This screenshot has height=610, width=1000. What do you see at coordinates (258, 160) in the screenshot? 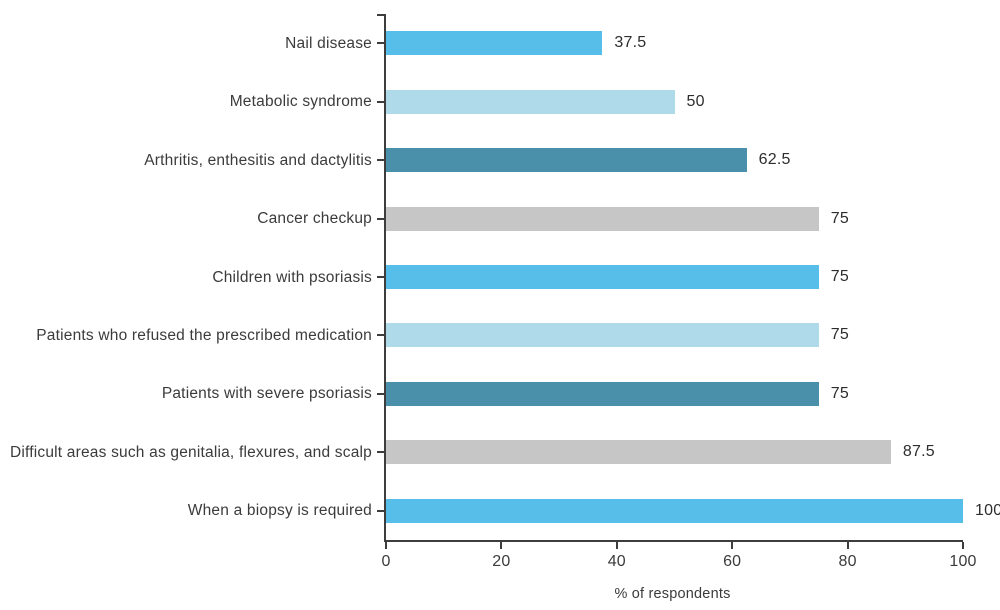
I see `category-label: Arthritis, enthesitis and dactylitis` at bounding box center [258, 160].